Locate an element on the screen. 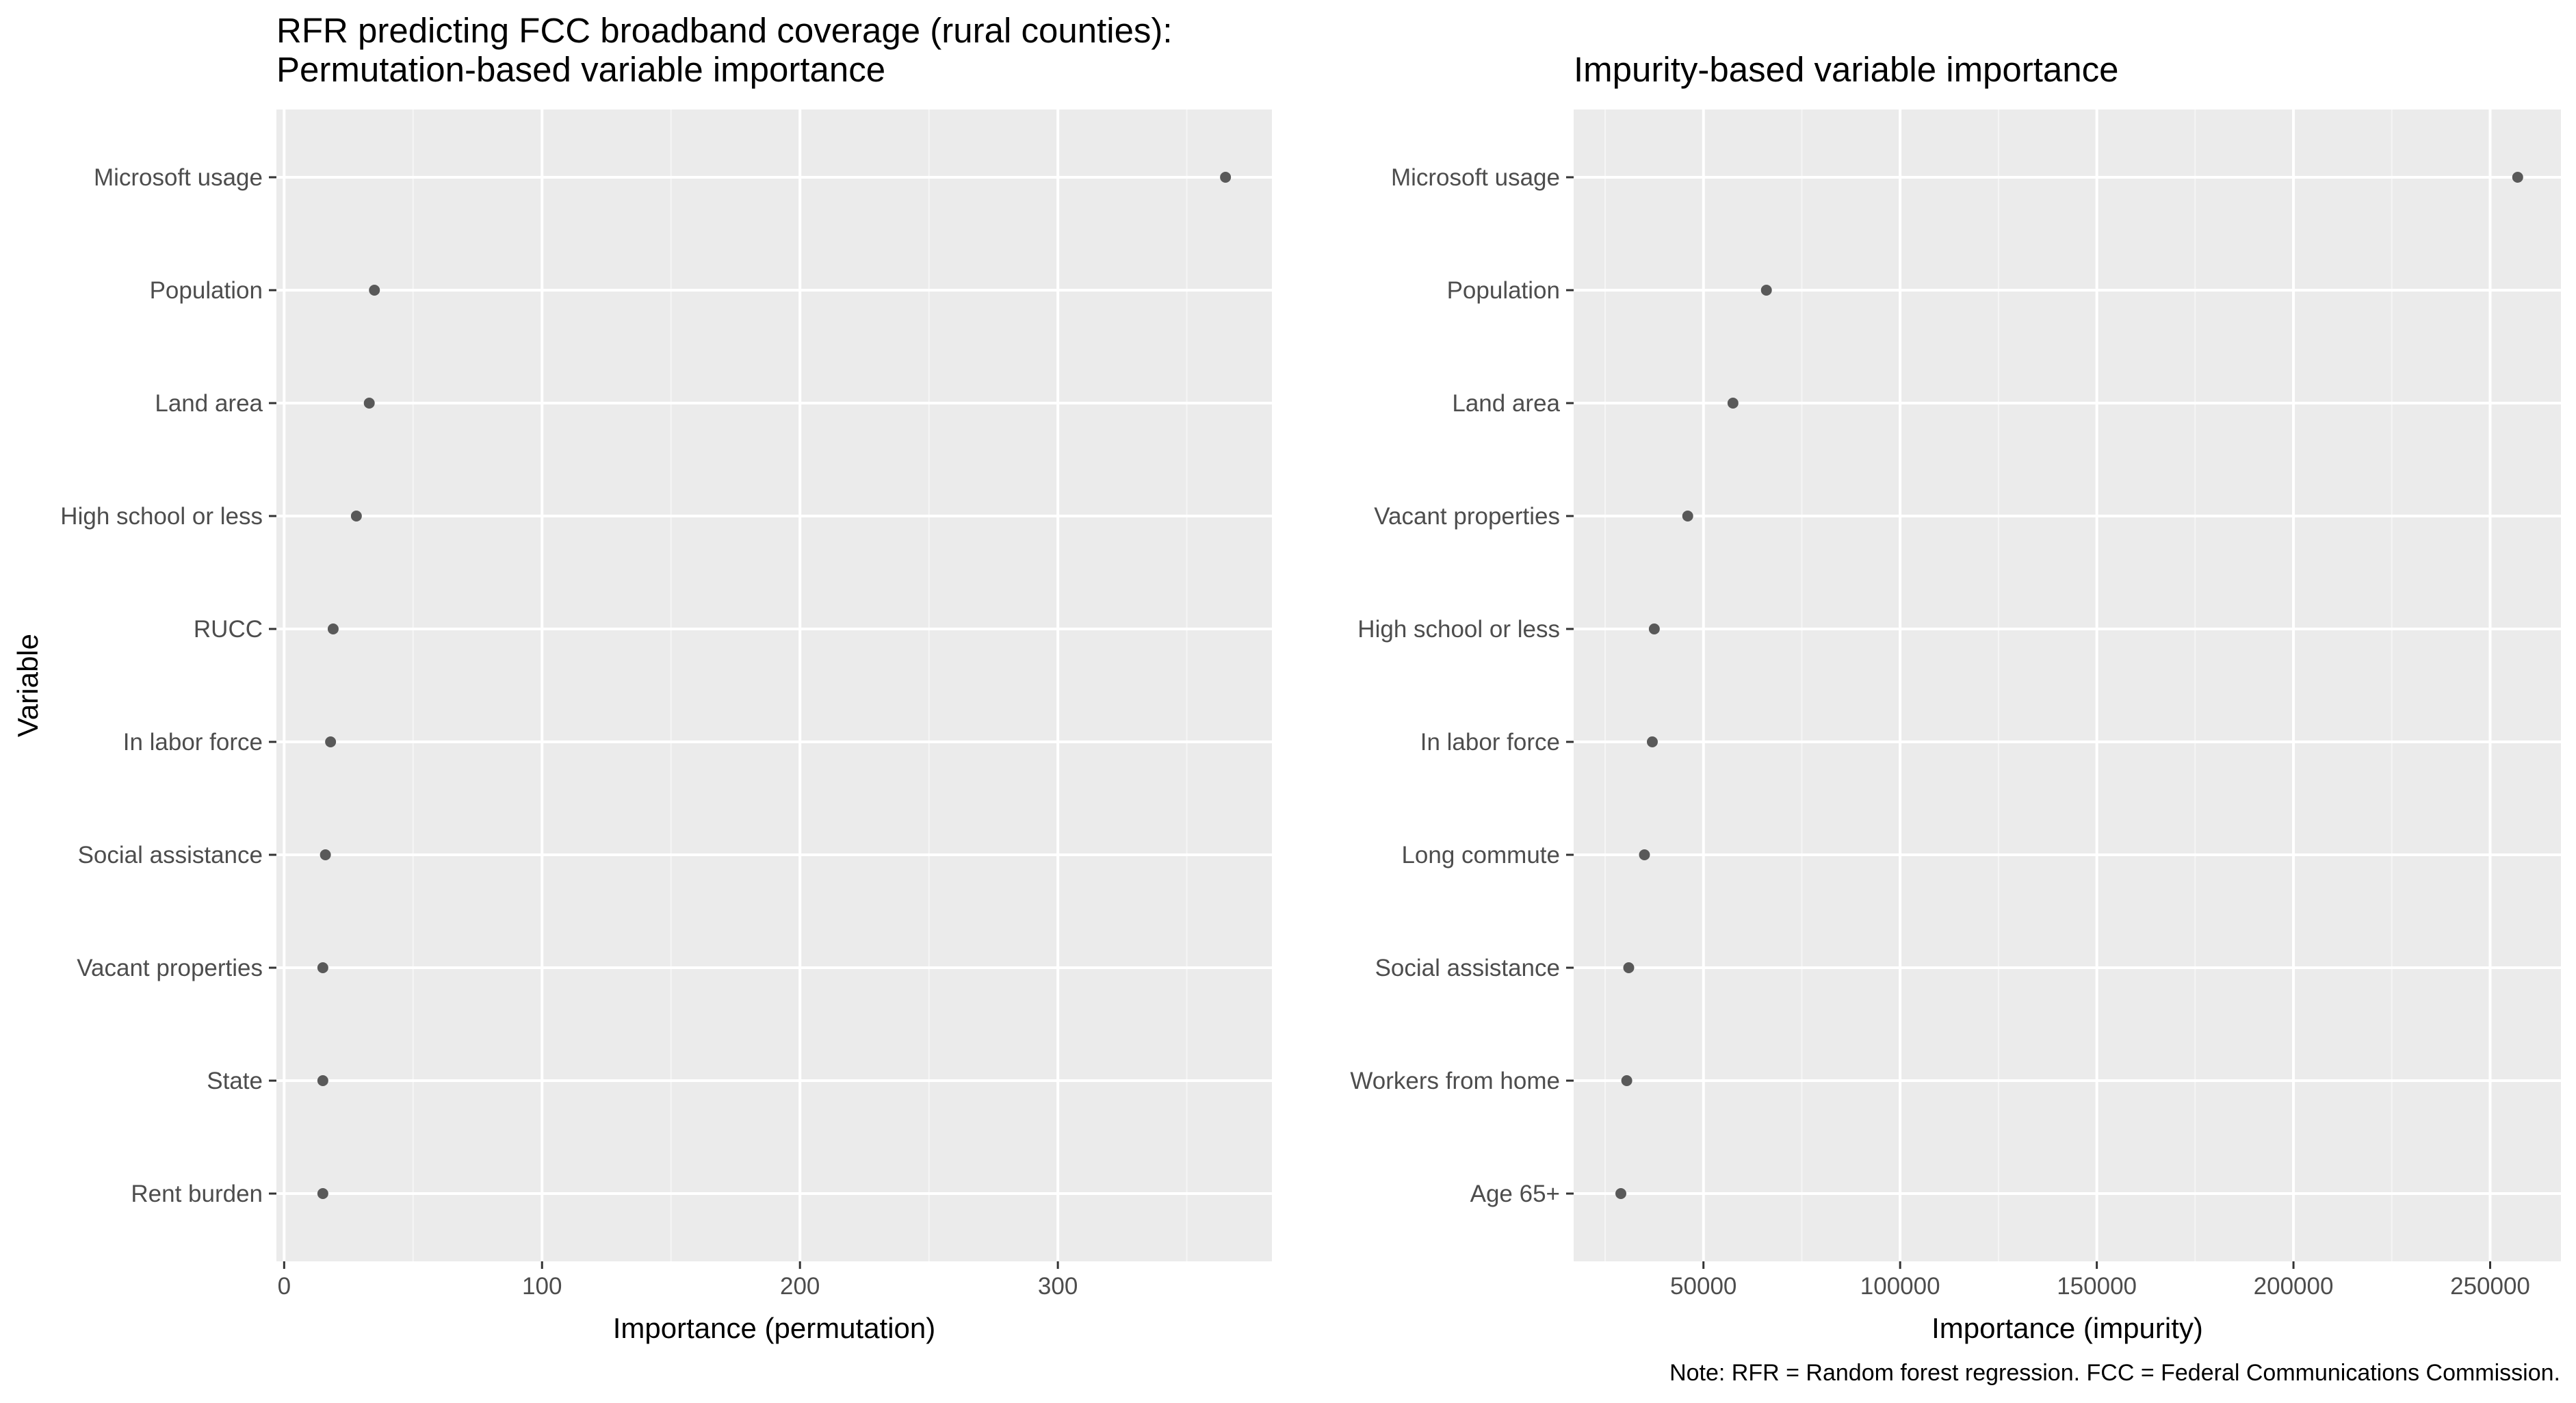 The width and height of the screenshot is (2576, 1403). y-tick-label: State is located at coordinates (235, 1081).